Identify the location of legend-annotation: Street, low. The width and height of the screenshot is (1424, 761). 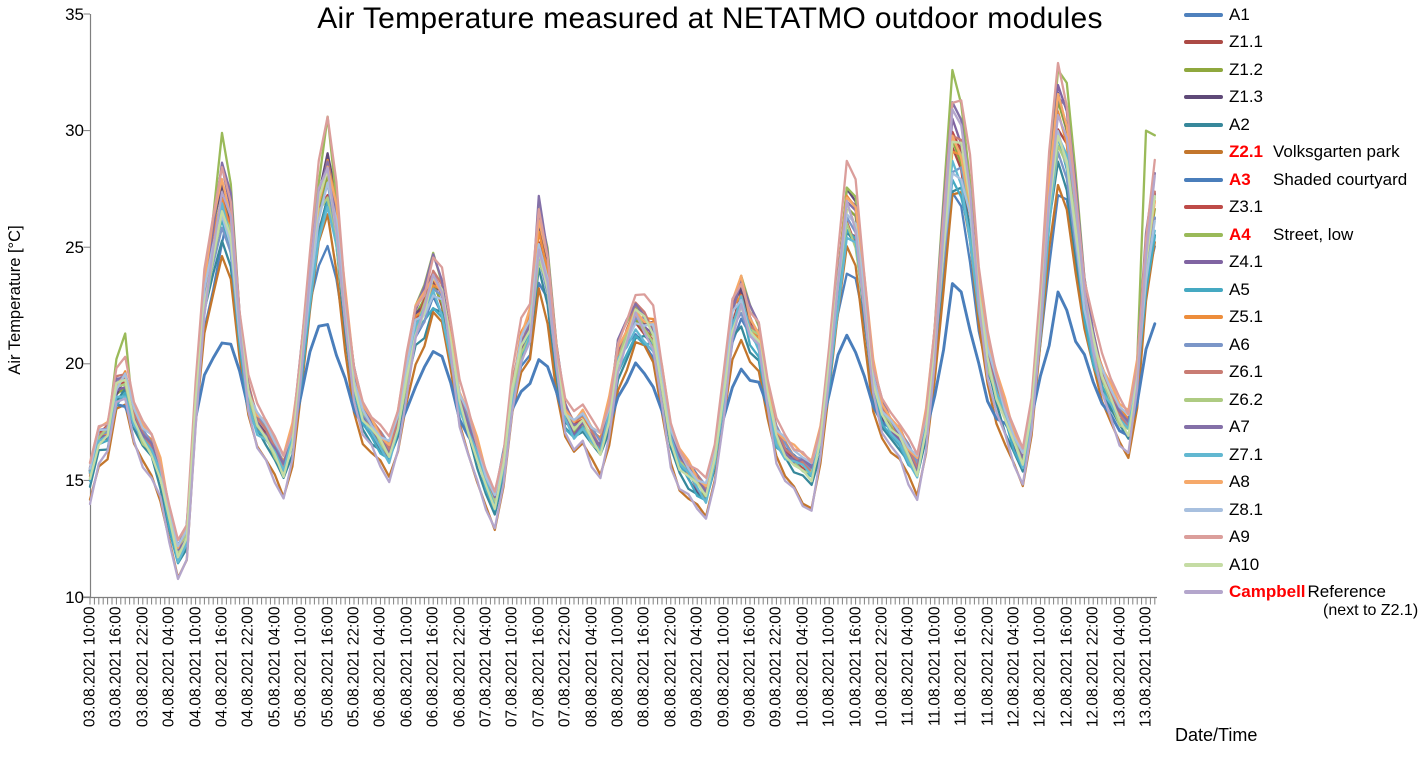
(1313, 234).